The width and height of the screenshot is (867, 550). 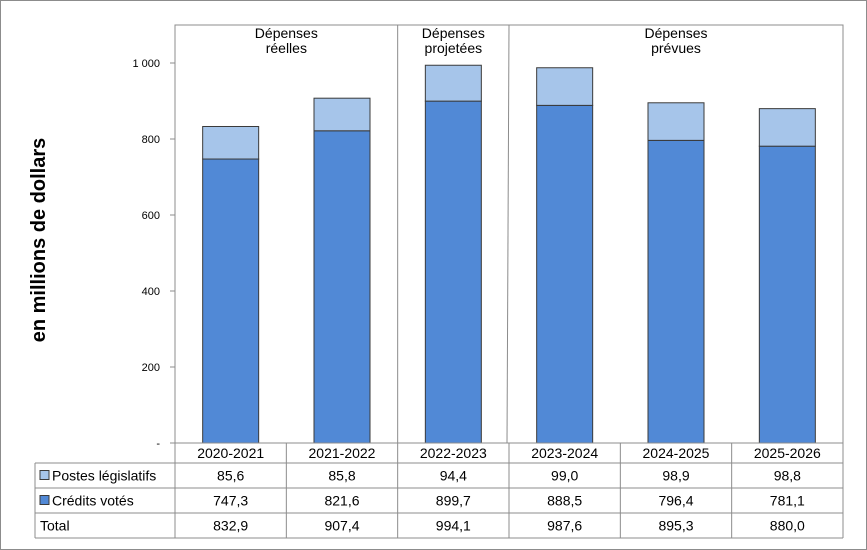 I want to click on table-cell: 747,3, so click(x=230, y=501).